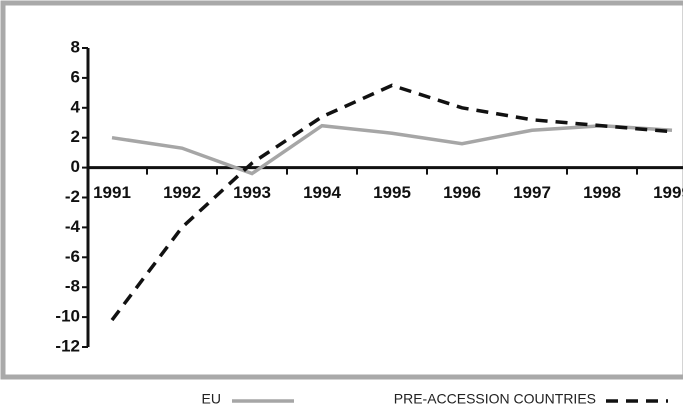 The height and width of the screenshot is (411, 683). What do you see at coordinates (532, 192) in the screenshot?
I see `x-tick-label: 1997` at bounding box center [532, 192].